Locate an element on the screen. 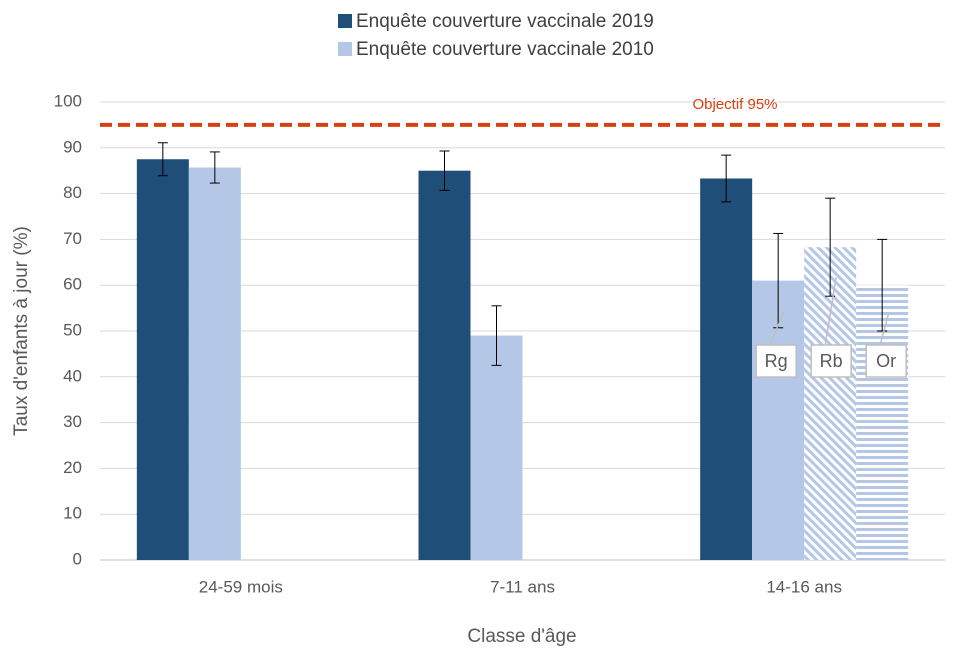 The width and height of the screenshot is (959, 650). bar-label: Or is located at coordinates (886, 361).